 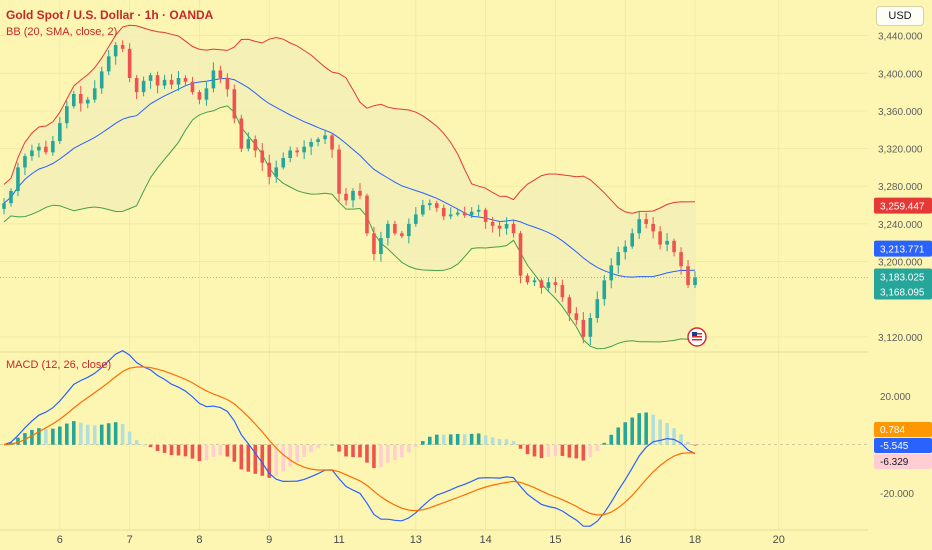 What do you see at coordinates (894, 446) in the screenshot?
I see `macd-badge-label: -5.545` at bounding box center [894, 446].